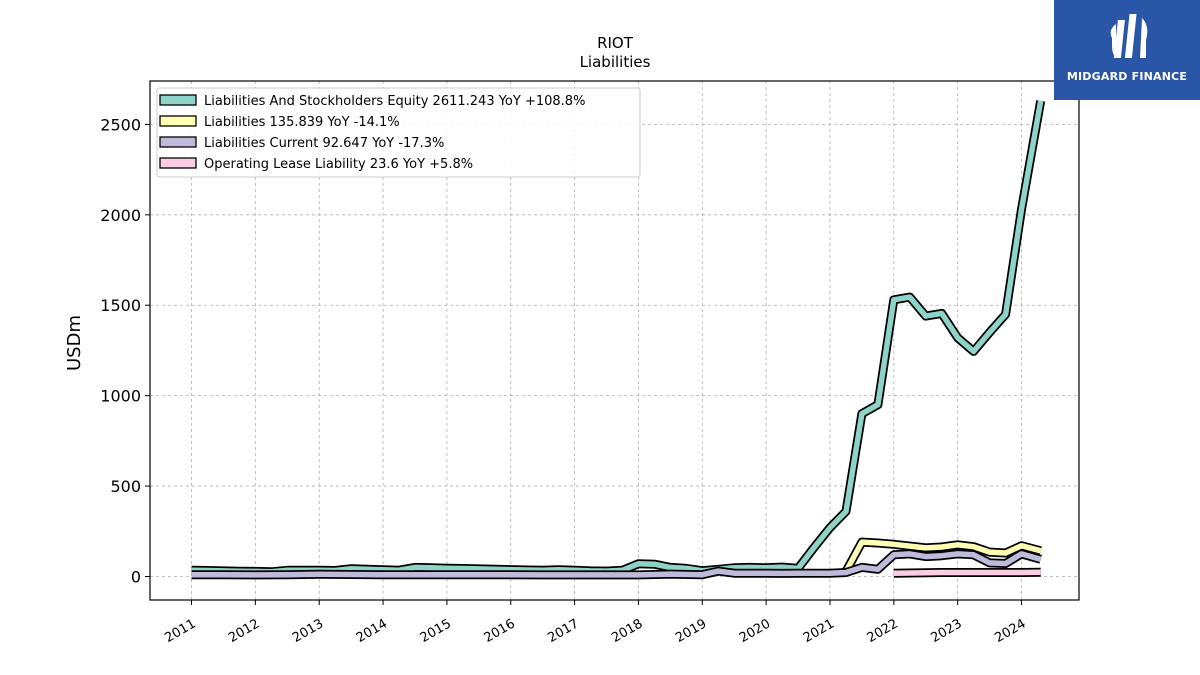 Image resolution: width=1200 pixels, height=675 pixels. Describe the element at coordinates (338, 164) in the screenshot. I see `legend-label: Operating Lease Liability 23.6 YoY +5.8%` at that location.